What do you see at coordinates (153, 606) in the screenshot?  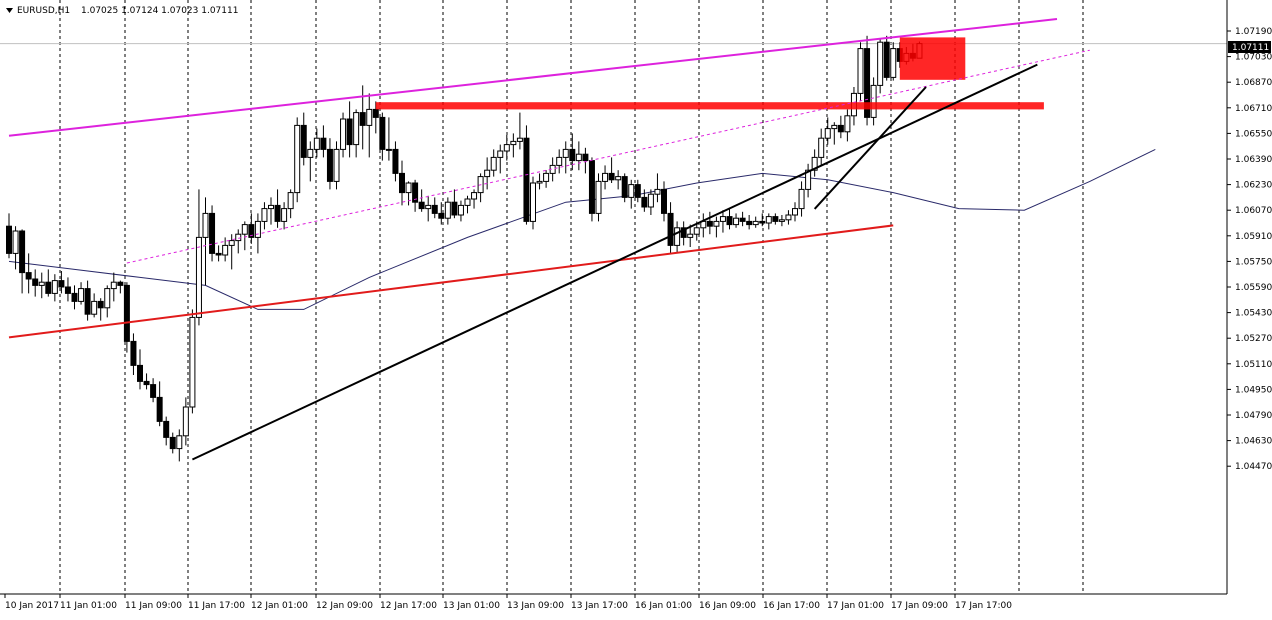 I see `time-tick-label: 11 Jan 09:00` at bounding box center [153, 606].